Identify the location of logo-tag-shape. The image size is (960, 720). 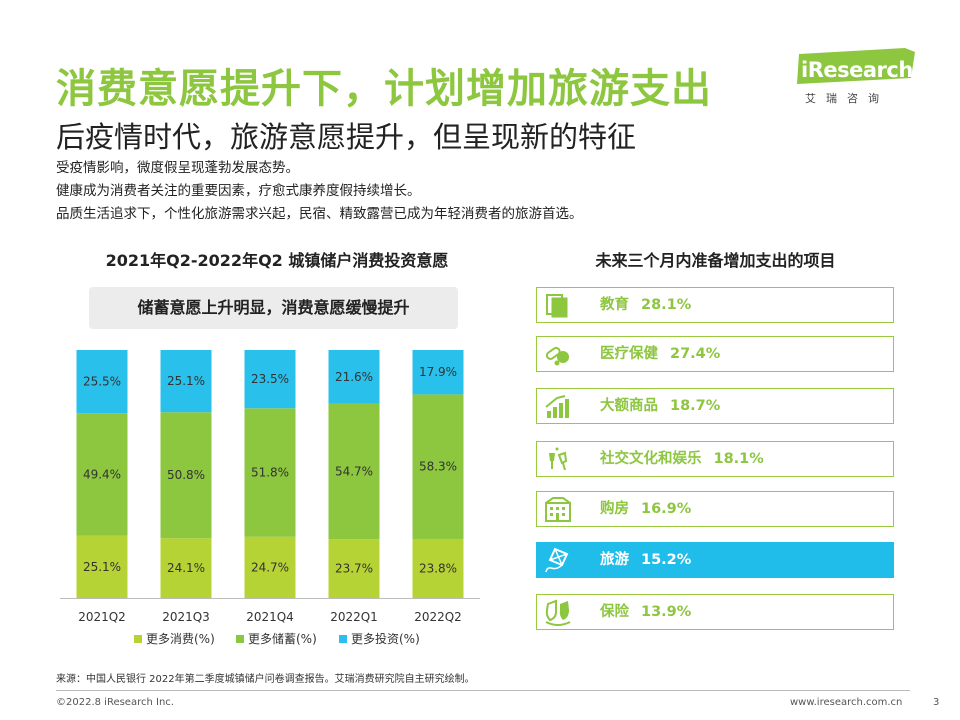
(856, 66).